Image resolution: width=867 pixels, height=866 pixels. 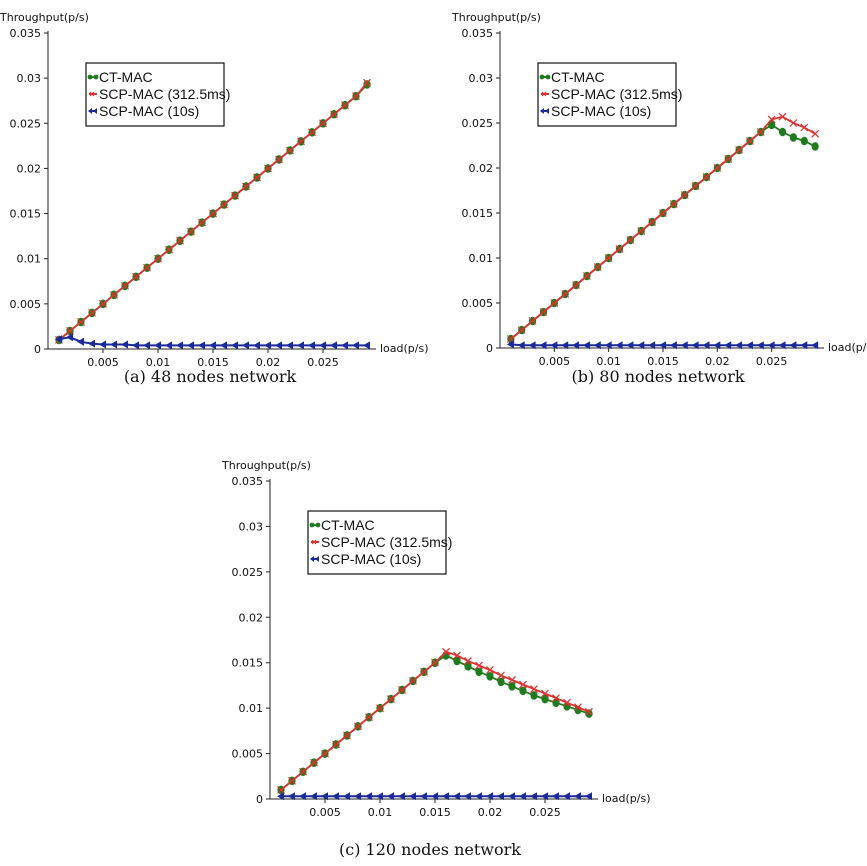 What do you see at coordinates (430, 849) in the screenshot?
I see `chart-caption: (c) 120 nodes network` at bounding box center [430, 849].